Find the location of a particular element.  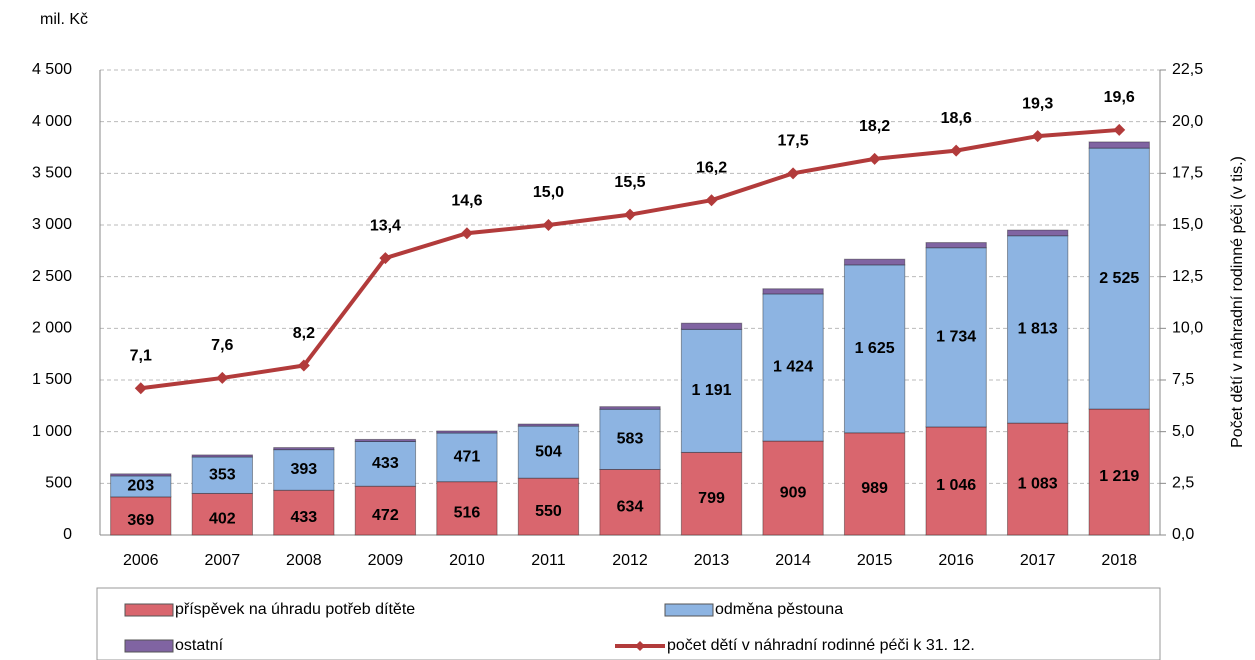

line-label: 16,2 is located at coordinates (711, 167).